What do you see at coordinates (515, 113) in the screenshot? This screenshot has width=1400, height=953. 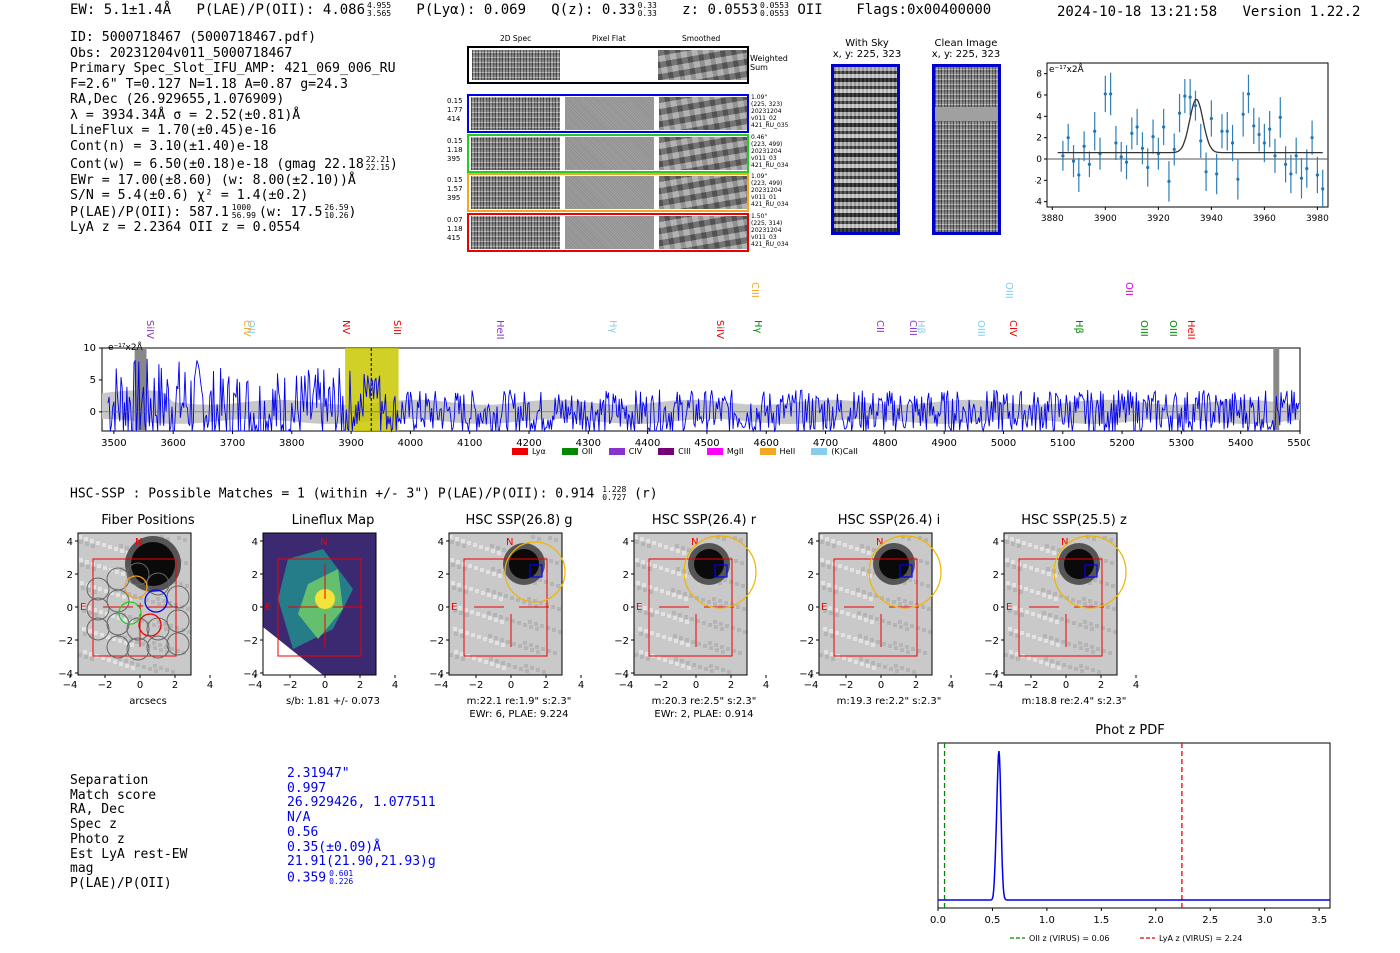 I see `spec-row-2d` at bounding box center [515, 113].